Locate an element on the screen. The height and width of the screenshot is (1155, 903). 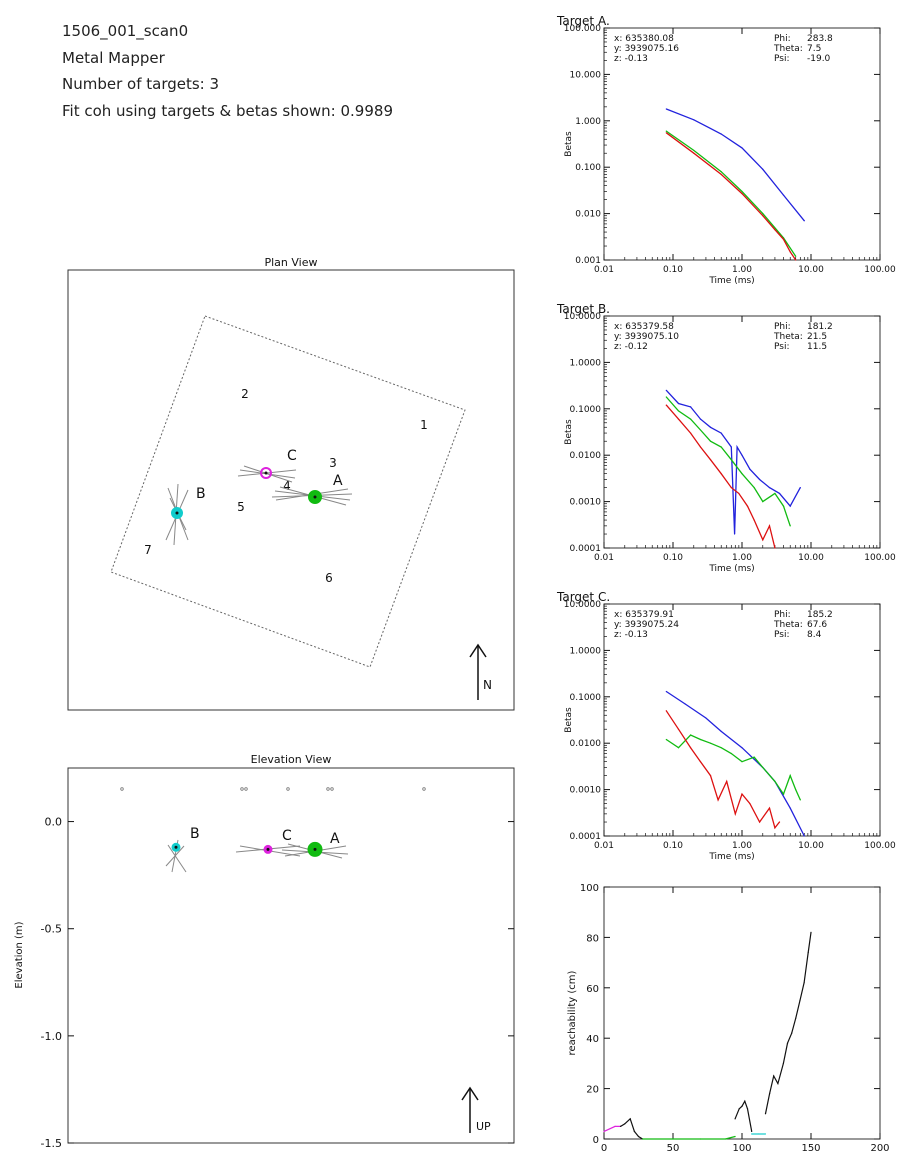
series-line-black is located at coordinates (788, 1023).